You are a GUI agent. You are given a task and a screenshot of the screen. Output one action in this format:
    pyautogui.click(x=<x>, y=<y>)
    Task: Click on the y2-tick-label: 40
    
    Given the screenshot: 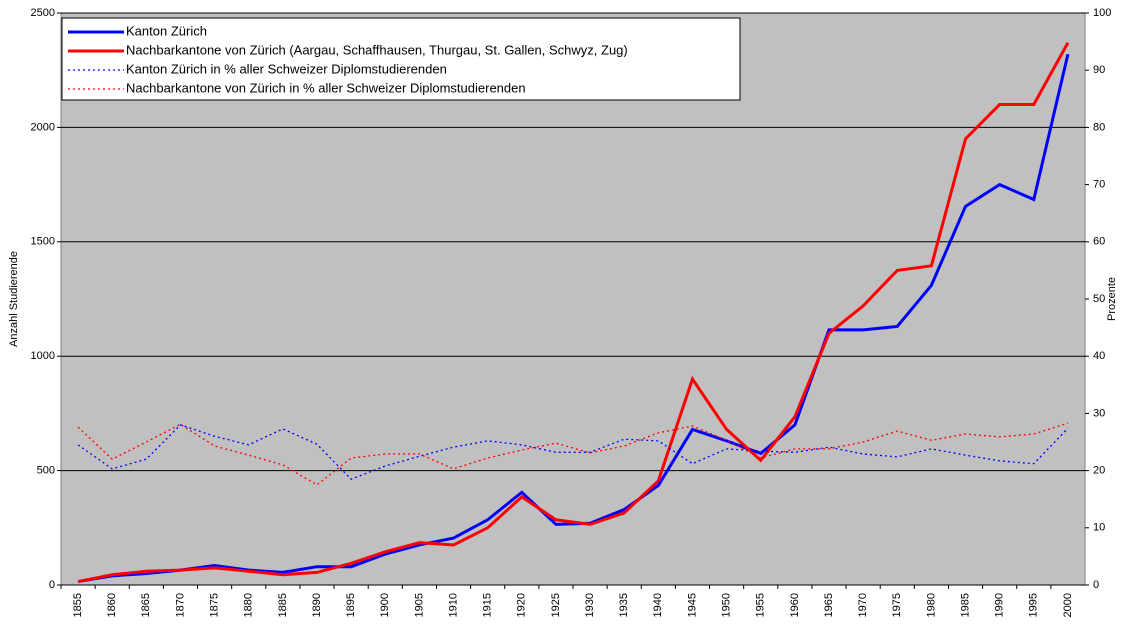 What is the action you would take?
    pyautogui.click(x=1099, y=356)
    